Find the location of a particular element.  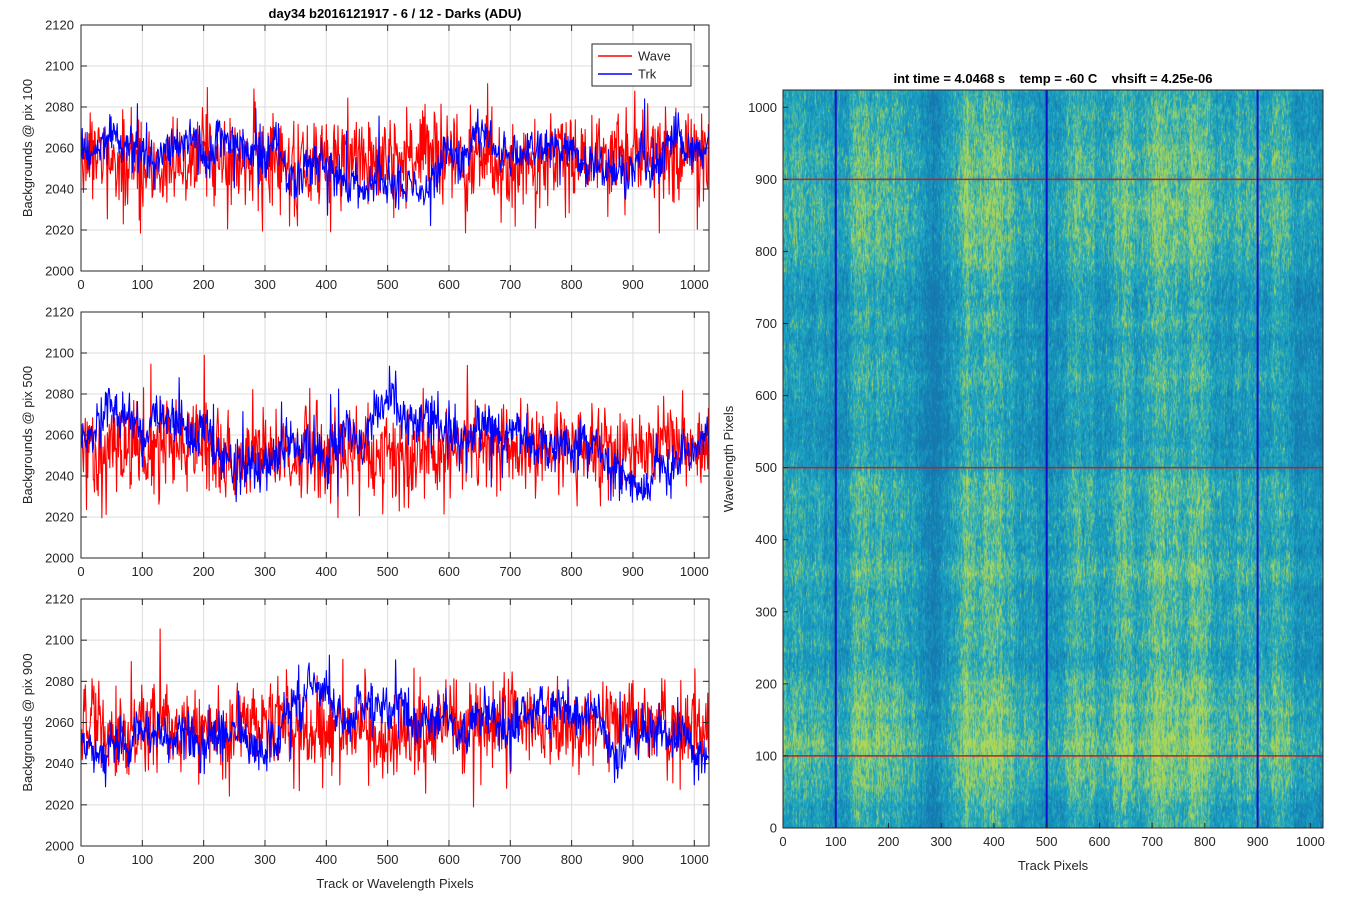

y-tick-label: 100 is located at coordinates (766, 755).